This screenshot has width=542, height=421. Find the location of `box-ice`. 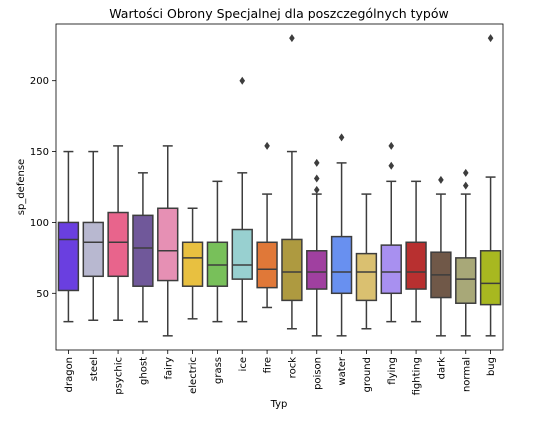

box-ice is located at coordinates (242, 254).